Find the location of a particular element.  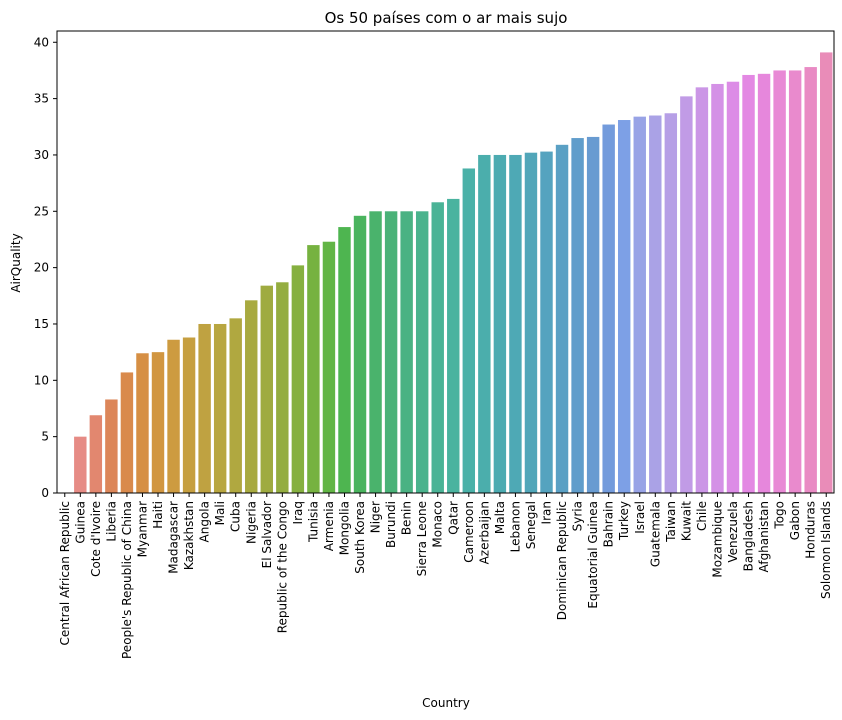

x-tick-label: Niger is located at coordinates (376, 517).